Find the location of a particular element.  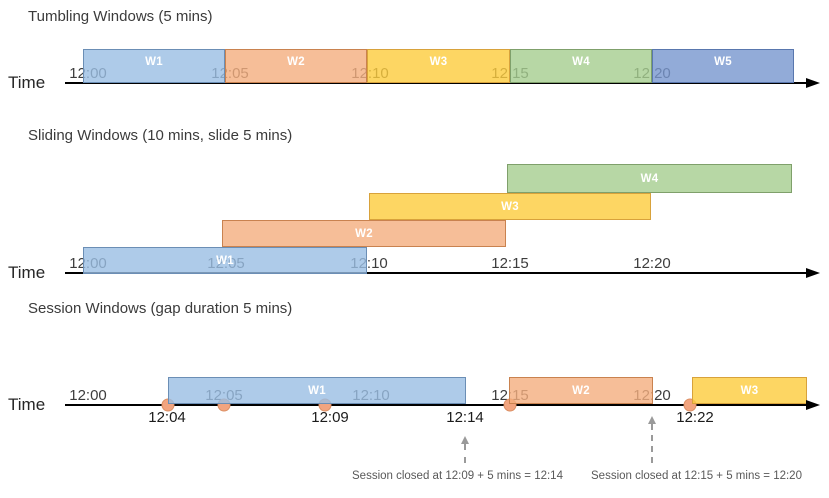

section-title-sliding: Sliding Windows (10 mins, slide 5 mins) is located at coordinates (160, 135).